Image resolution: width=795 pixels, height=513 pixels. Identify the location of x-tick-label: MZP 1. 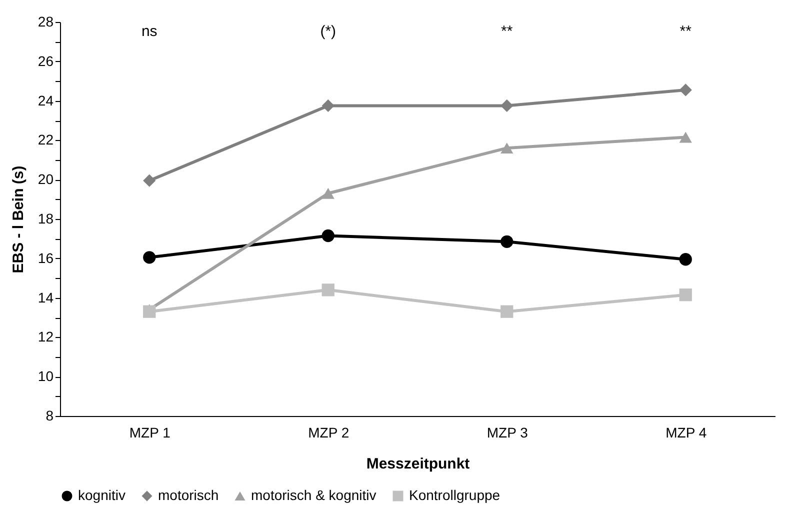
(150, 432).